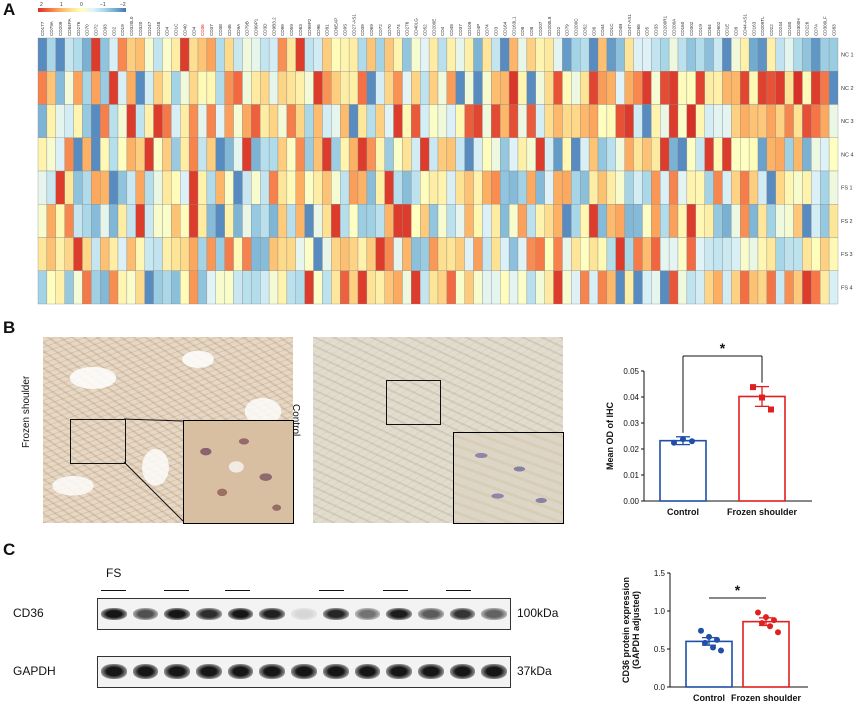 This screenshot has width=858, height=709. Describe the element at coordinates (202, 30) in the screenshot. I see `gene-label: CD36` at that location.